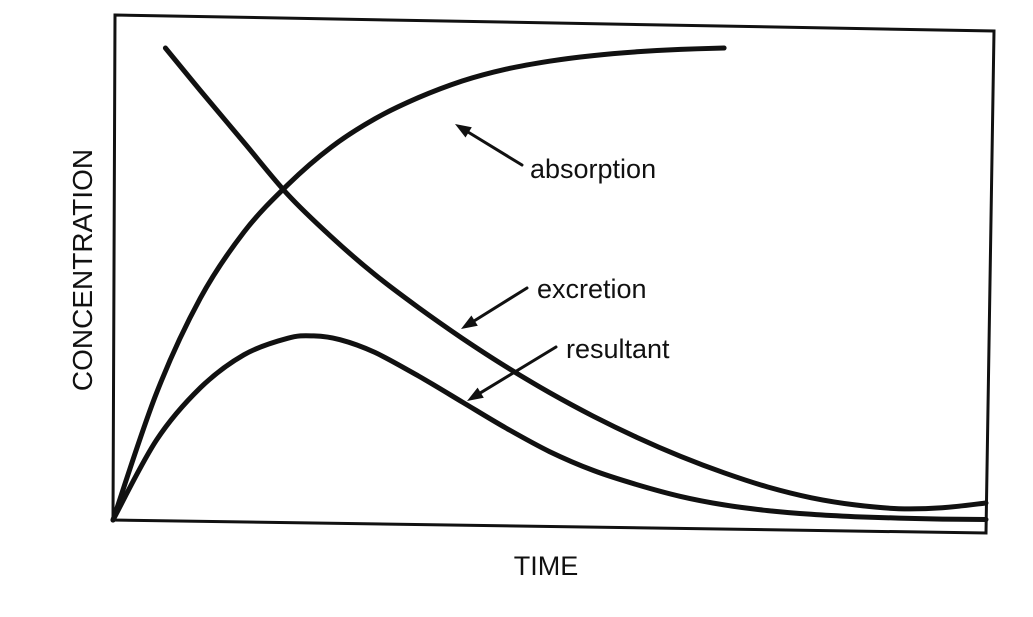 The height and width of the screenshot is (617, 1033). Describe the element at coordinates (546, 566) in the screenshot. I see `x-axis-label: TIME` at that location.